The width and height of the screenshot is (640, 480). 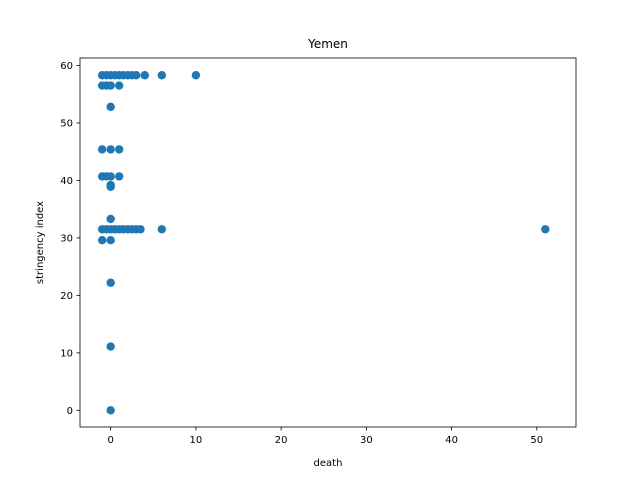 I want to click on y-tick-label: 50, so click(x=66, y=123).